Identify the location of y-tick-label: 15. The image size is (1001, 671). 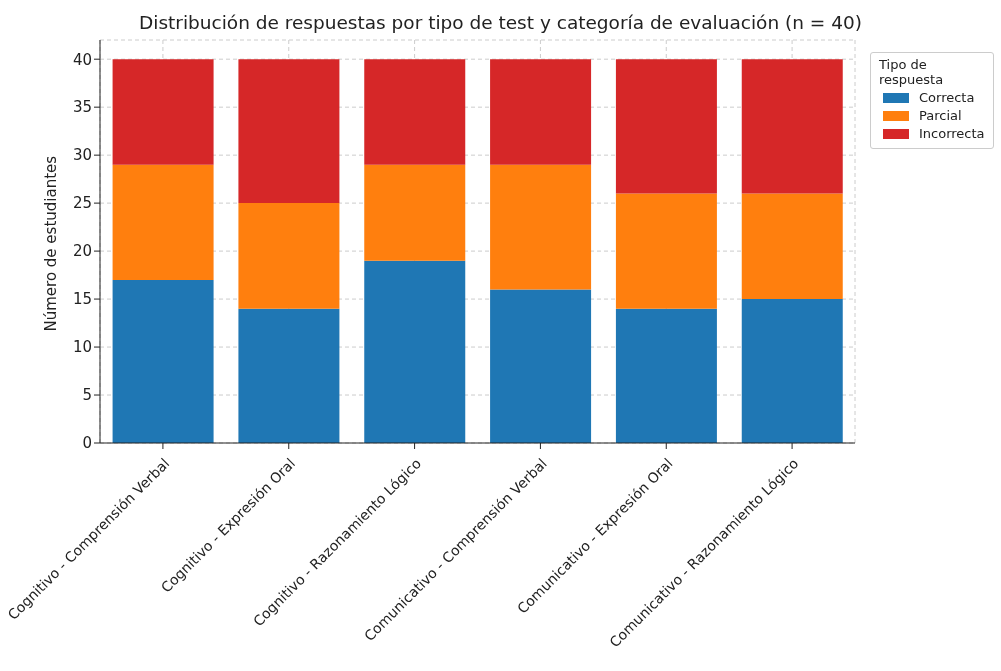
(82, 299).